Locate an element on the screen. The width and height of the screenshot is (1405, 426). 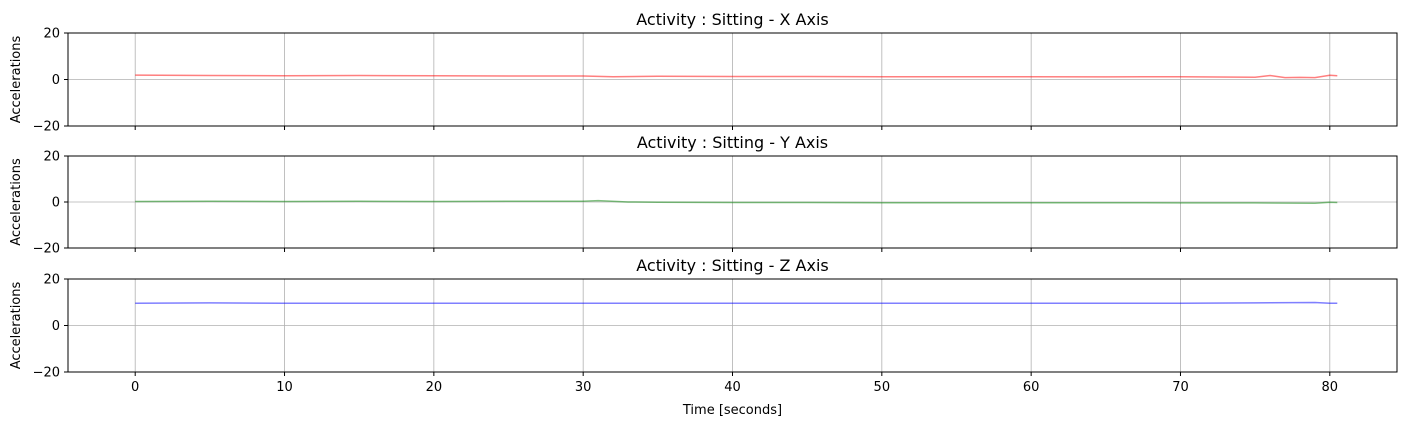
x-tick-label: 70 is located at coordinates (1180, 387).